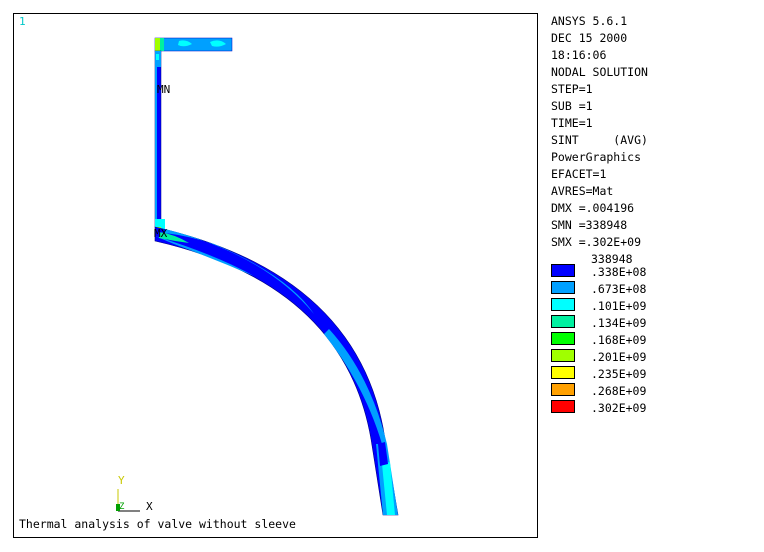  I want to click on window-number: 1, so click(22, 21).